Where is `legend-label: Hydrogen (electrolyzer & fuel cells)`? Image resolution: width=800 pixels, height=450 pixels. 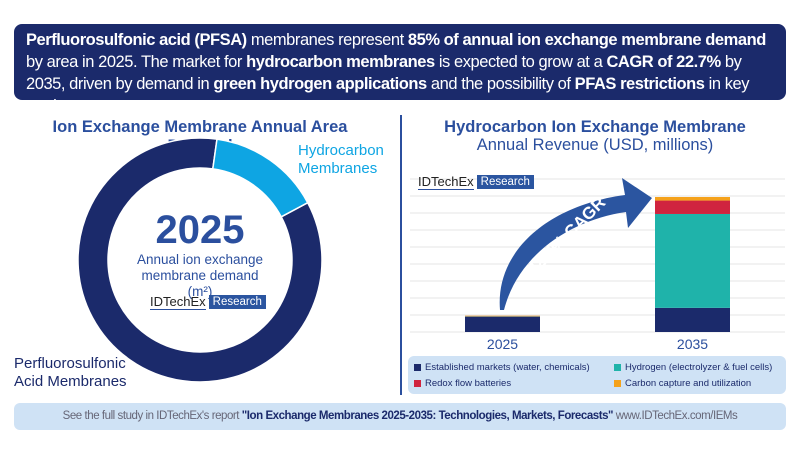
legend-label: Hydrogen (electrolyzer & fuel cells) is located at coordinates (699, 367).